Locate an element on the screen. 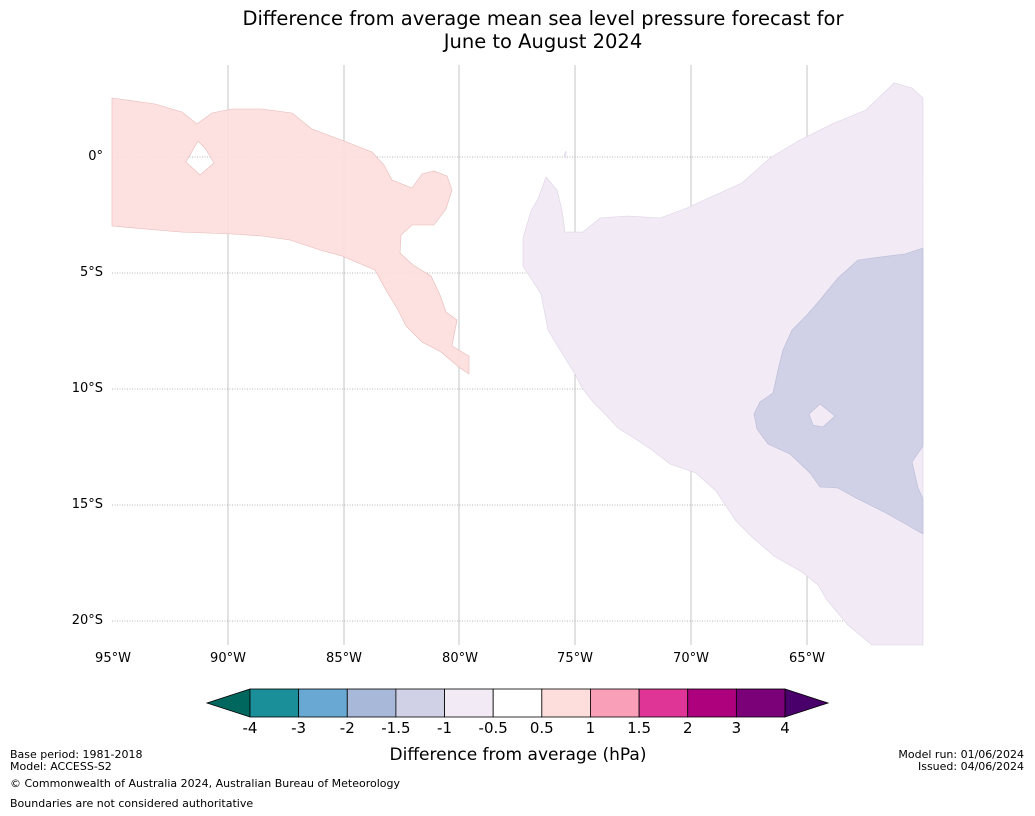 This screenshot has width=1035, height=816. anomaly-region-positive is located at coordinates (290, 236).